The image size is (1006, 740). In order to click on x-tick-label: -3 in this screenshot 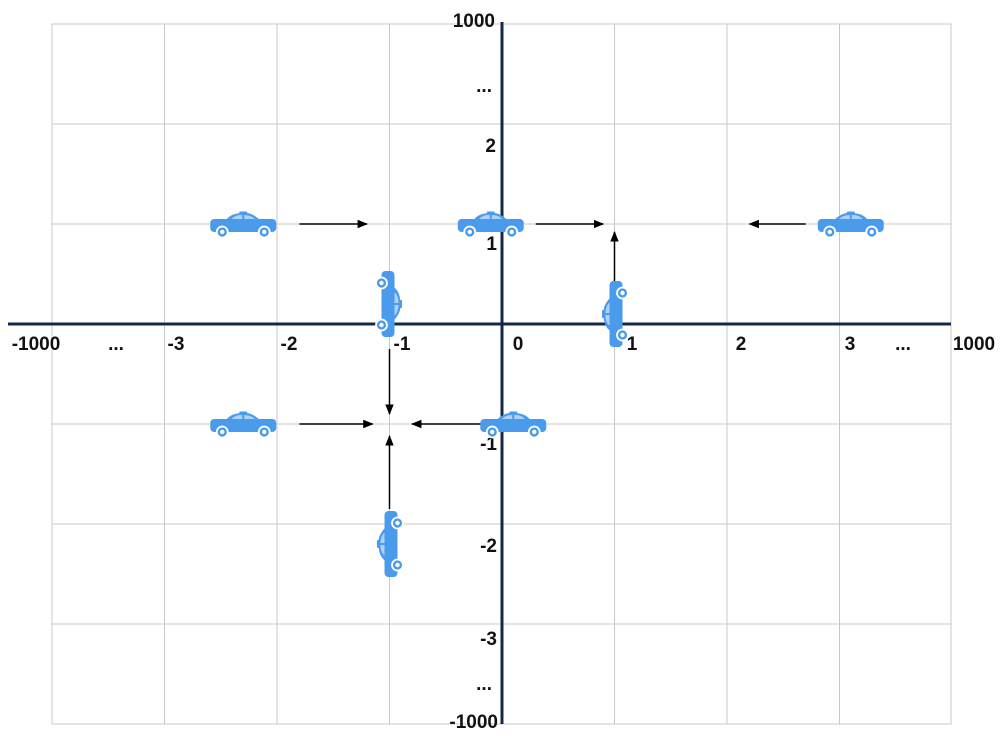, I will do `click(176, 344)`.